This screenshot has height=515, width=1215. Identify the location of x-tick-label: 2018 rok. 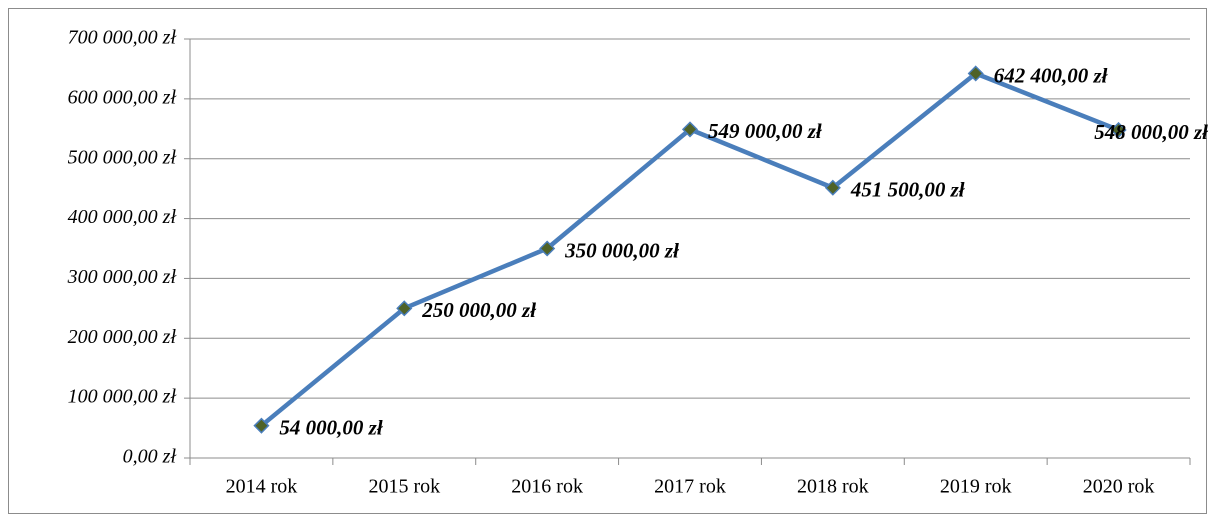
(833, 487).